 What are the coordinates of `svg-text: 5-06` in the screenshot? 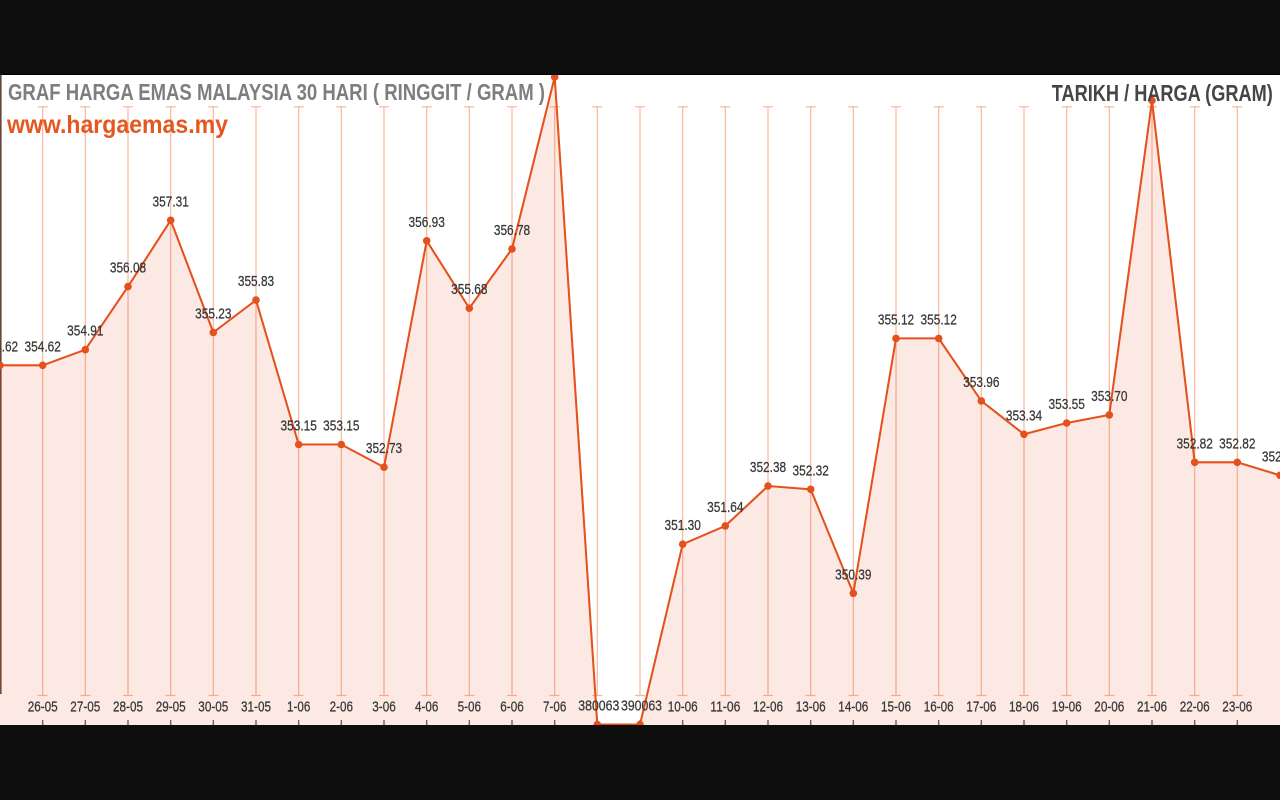 It's located at (469, 708).